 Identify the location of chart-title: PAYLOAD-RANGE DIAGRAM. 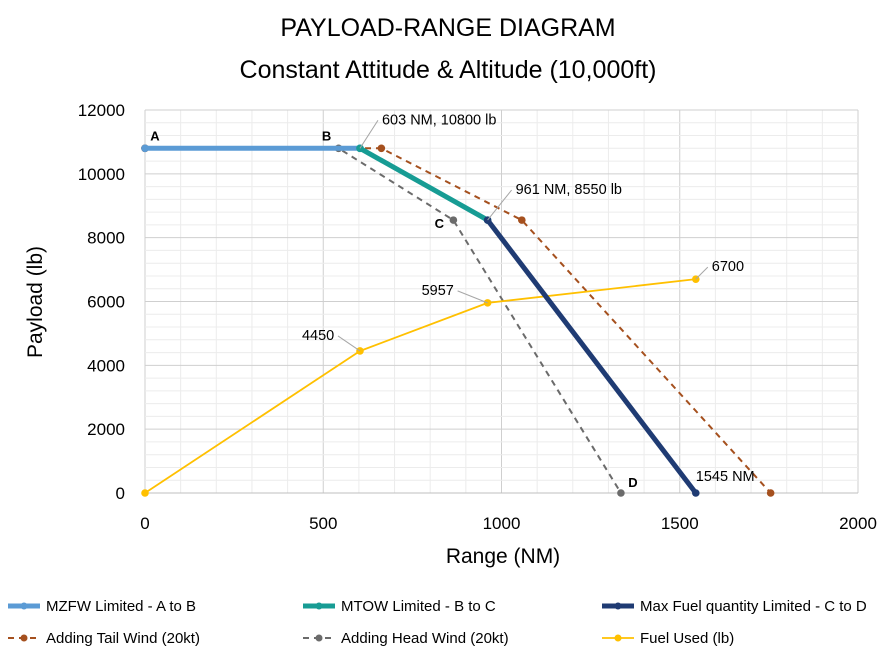
(447, 28).